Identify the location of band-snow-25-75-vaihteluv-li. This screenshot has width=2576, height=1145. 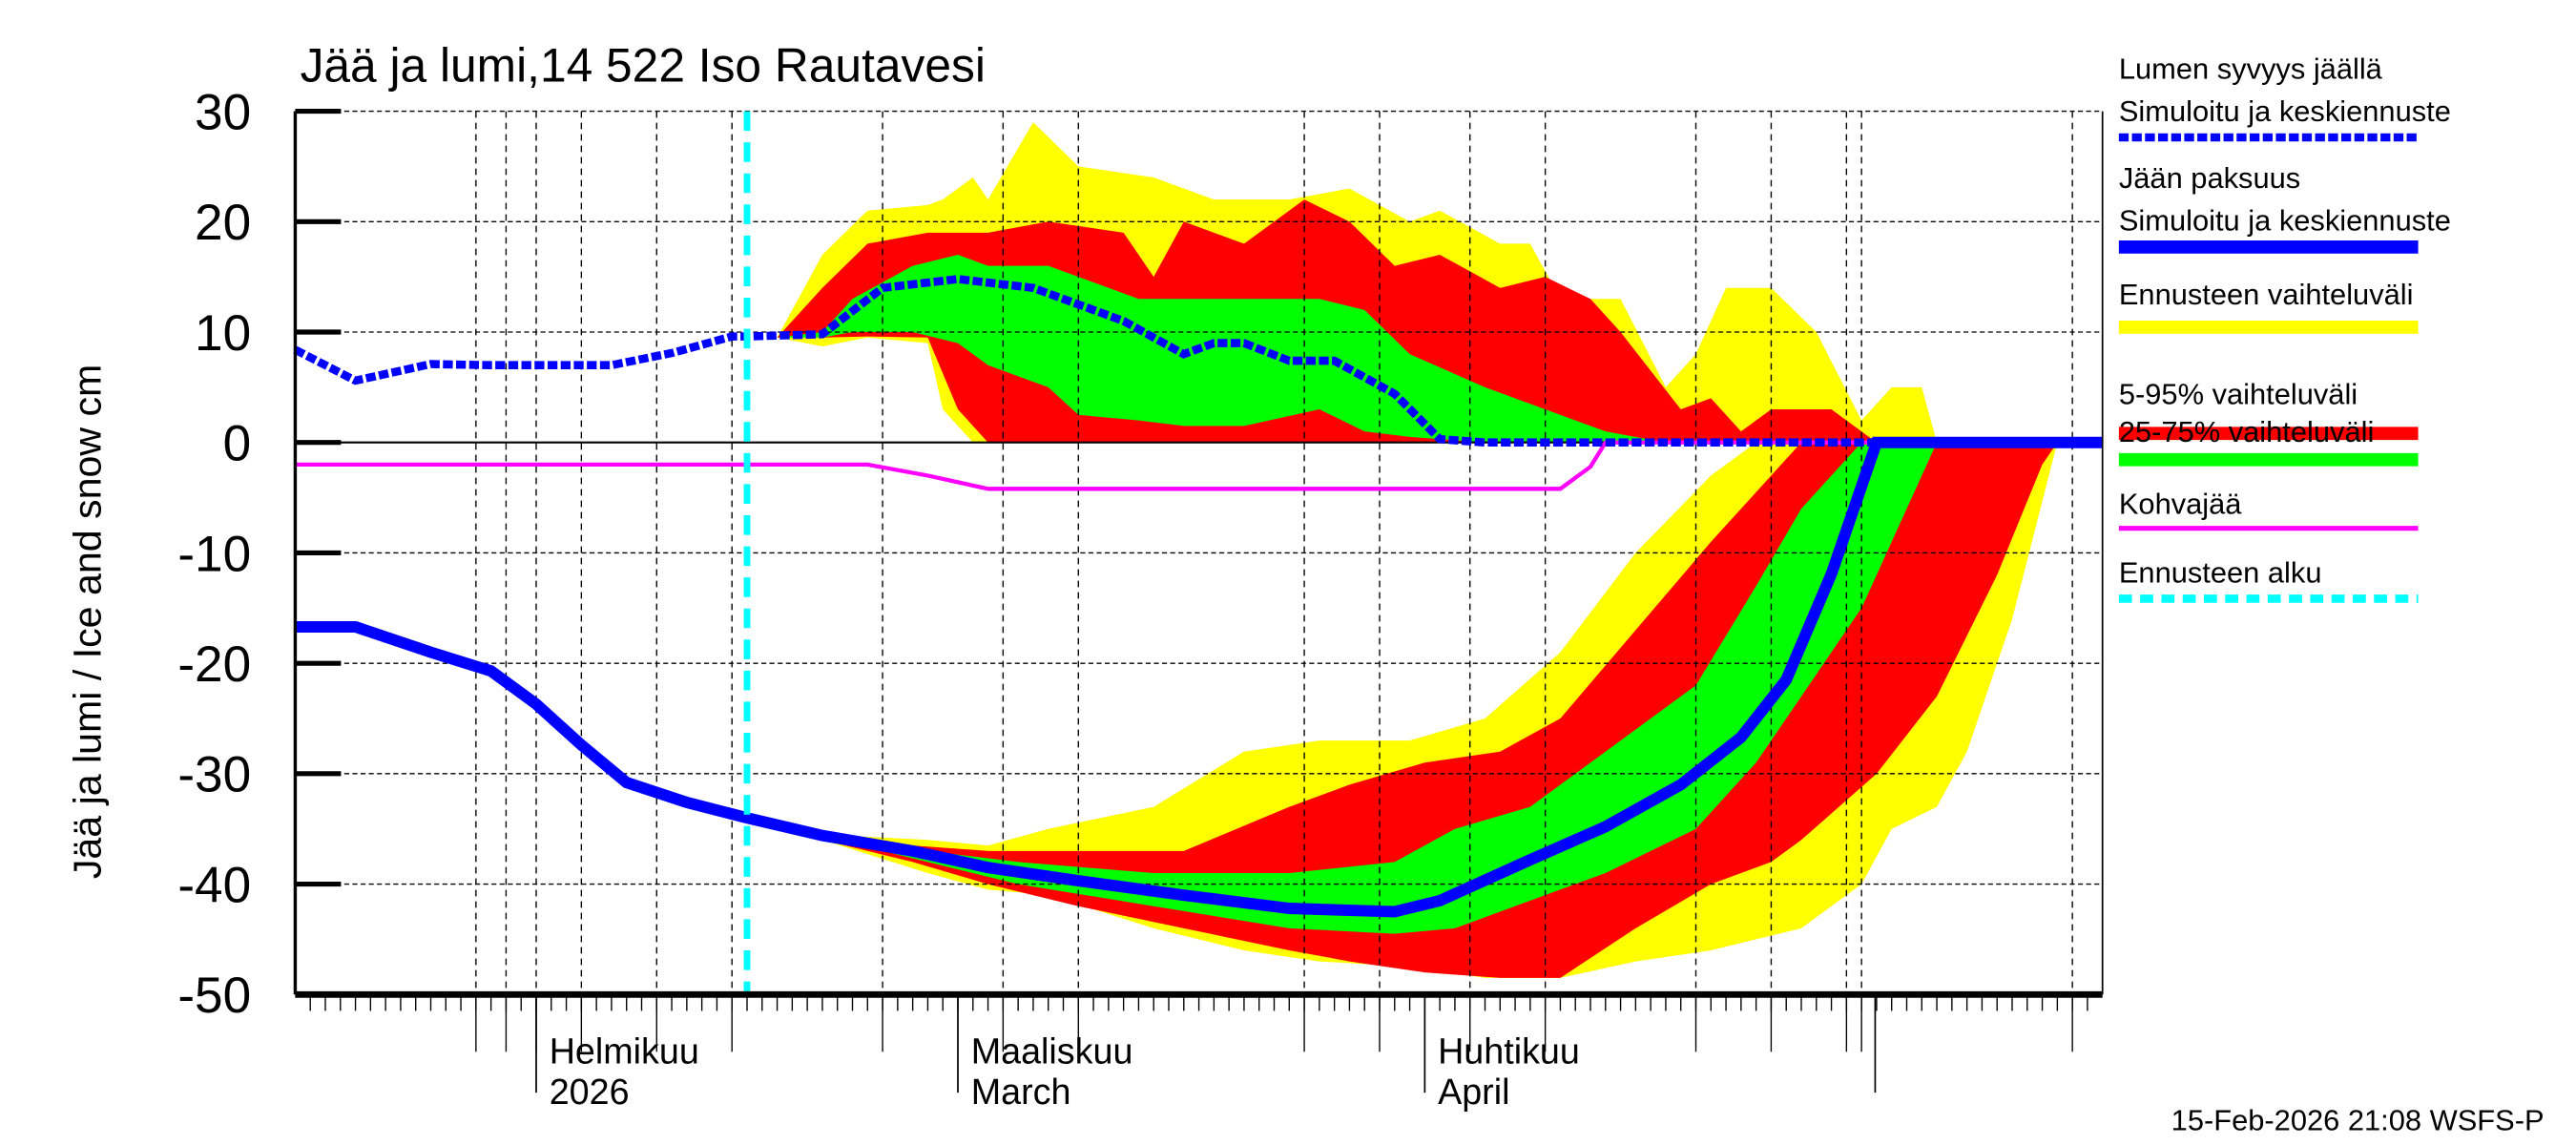
(1221, 349).